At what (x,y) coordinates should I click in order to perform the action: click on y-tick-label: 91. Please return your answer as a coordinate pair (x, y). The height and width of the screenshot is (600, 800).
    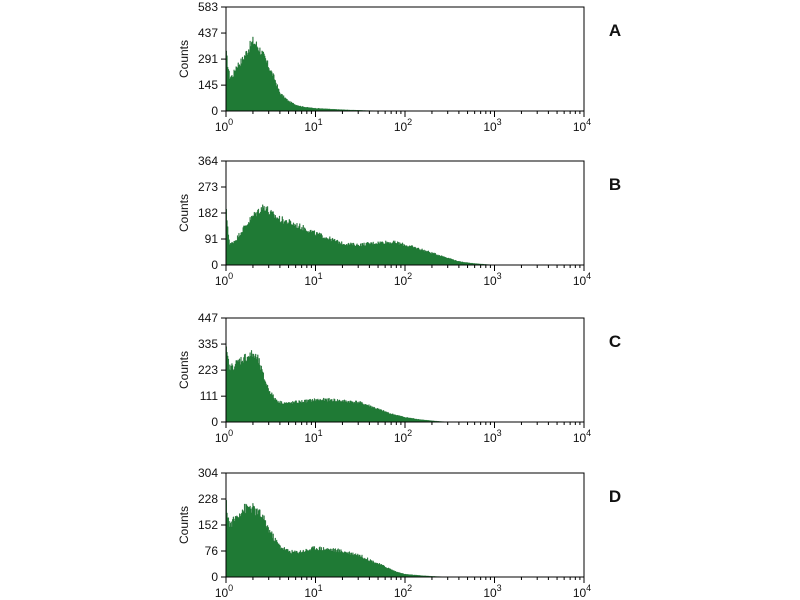
    Looking at the image, I should click on (212, 239).